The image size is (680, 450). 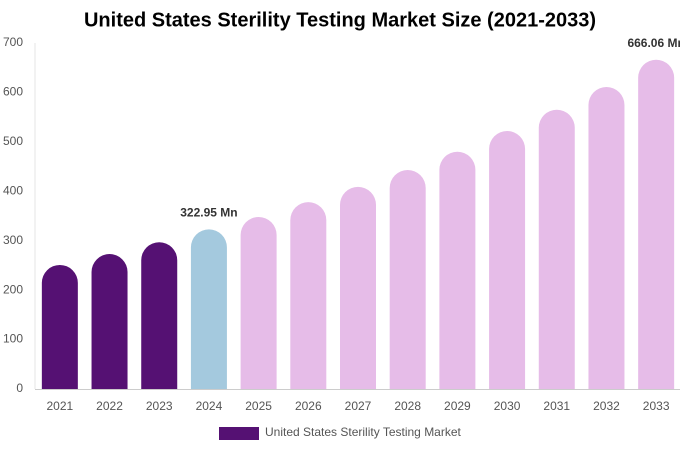 What do you see at coordinates (13, 289) in the screenshot?
I see `y-tick-label: 200` at bounding box center [13, 289].